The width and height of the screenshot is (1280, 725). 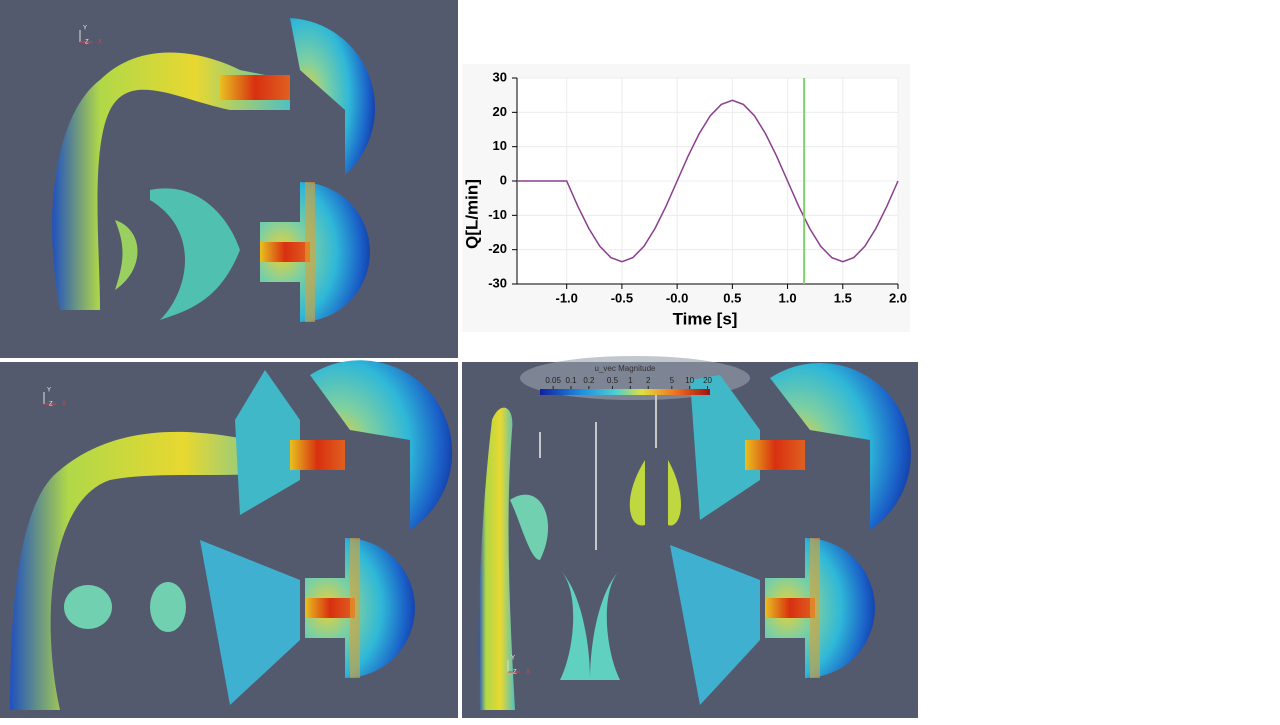 I want to click on colorbar-tick-label: 0.2, so click(x=589, y=380).